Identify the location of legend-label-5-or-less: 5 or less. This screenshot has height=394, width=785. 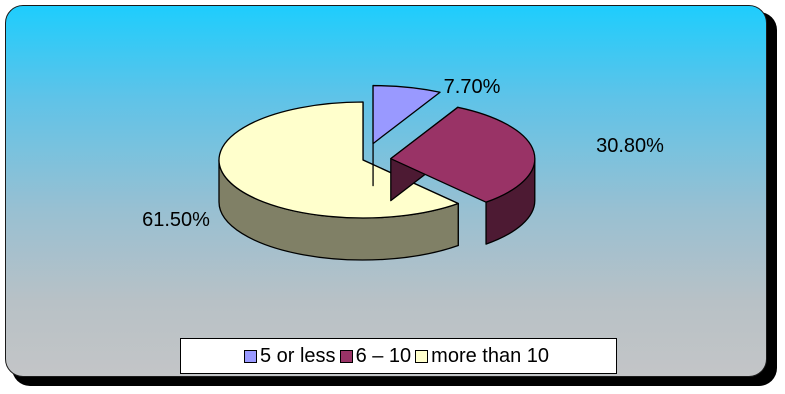
(297, 355).